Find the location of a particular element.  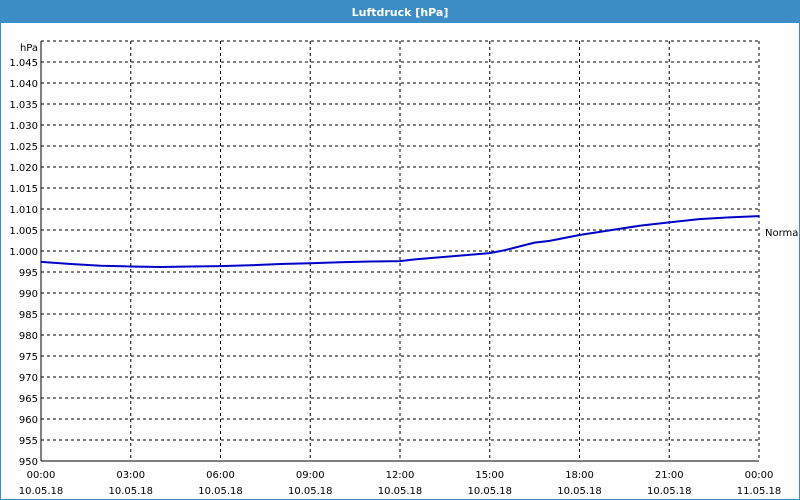

y-axis-unit: hPa is located at coordinates (29, 48).